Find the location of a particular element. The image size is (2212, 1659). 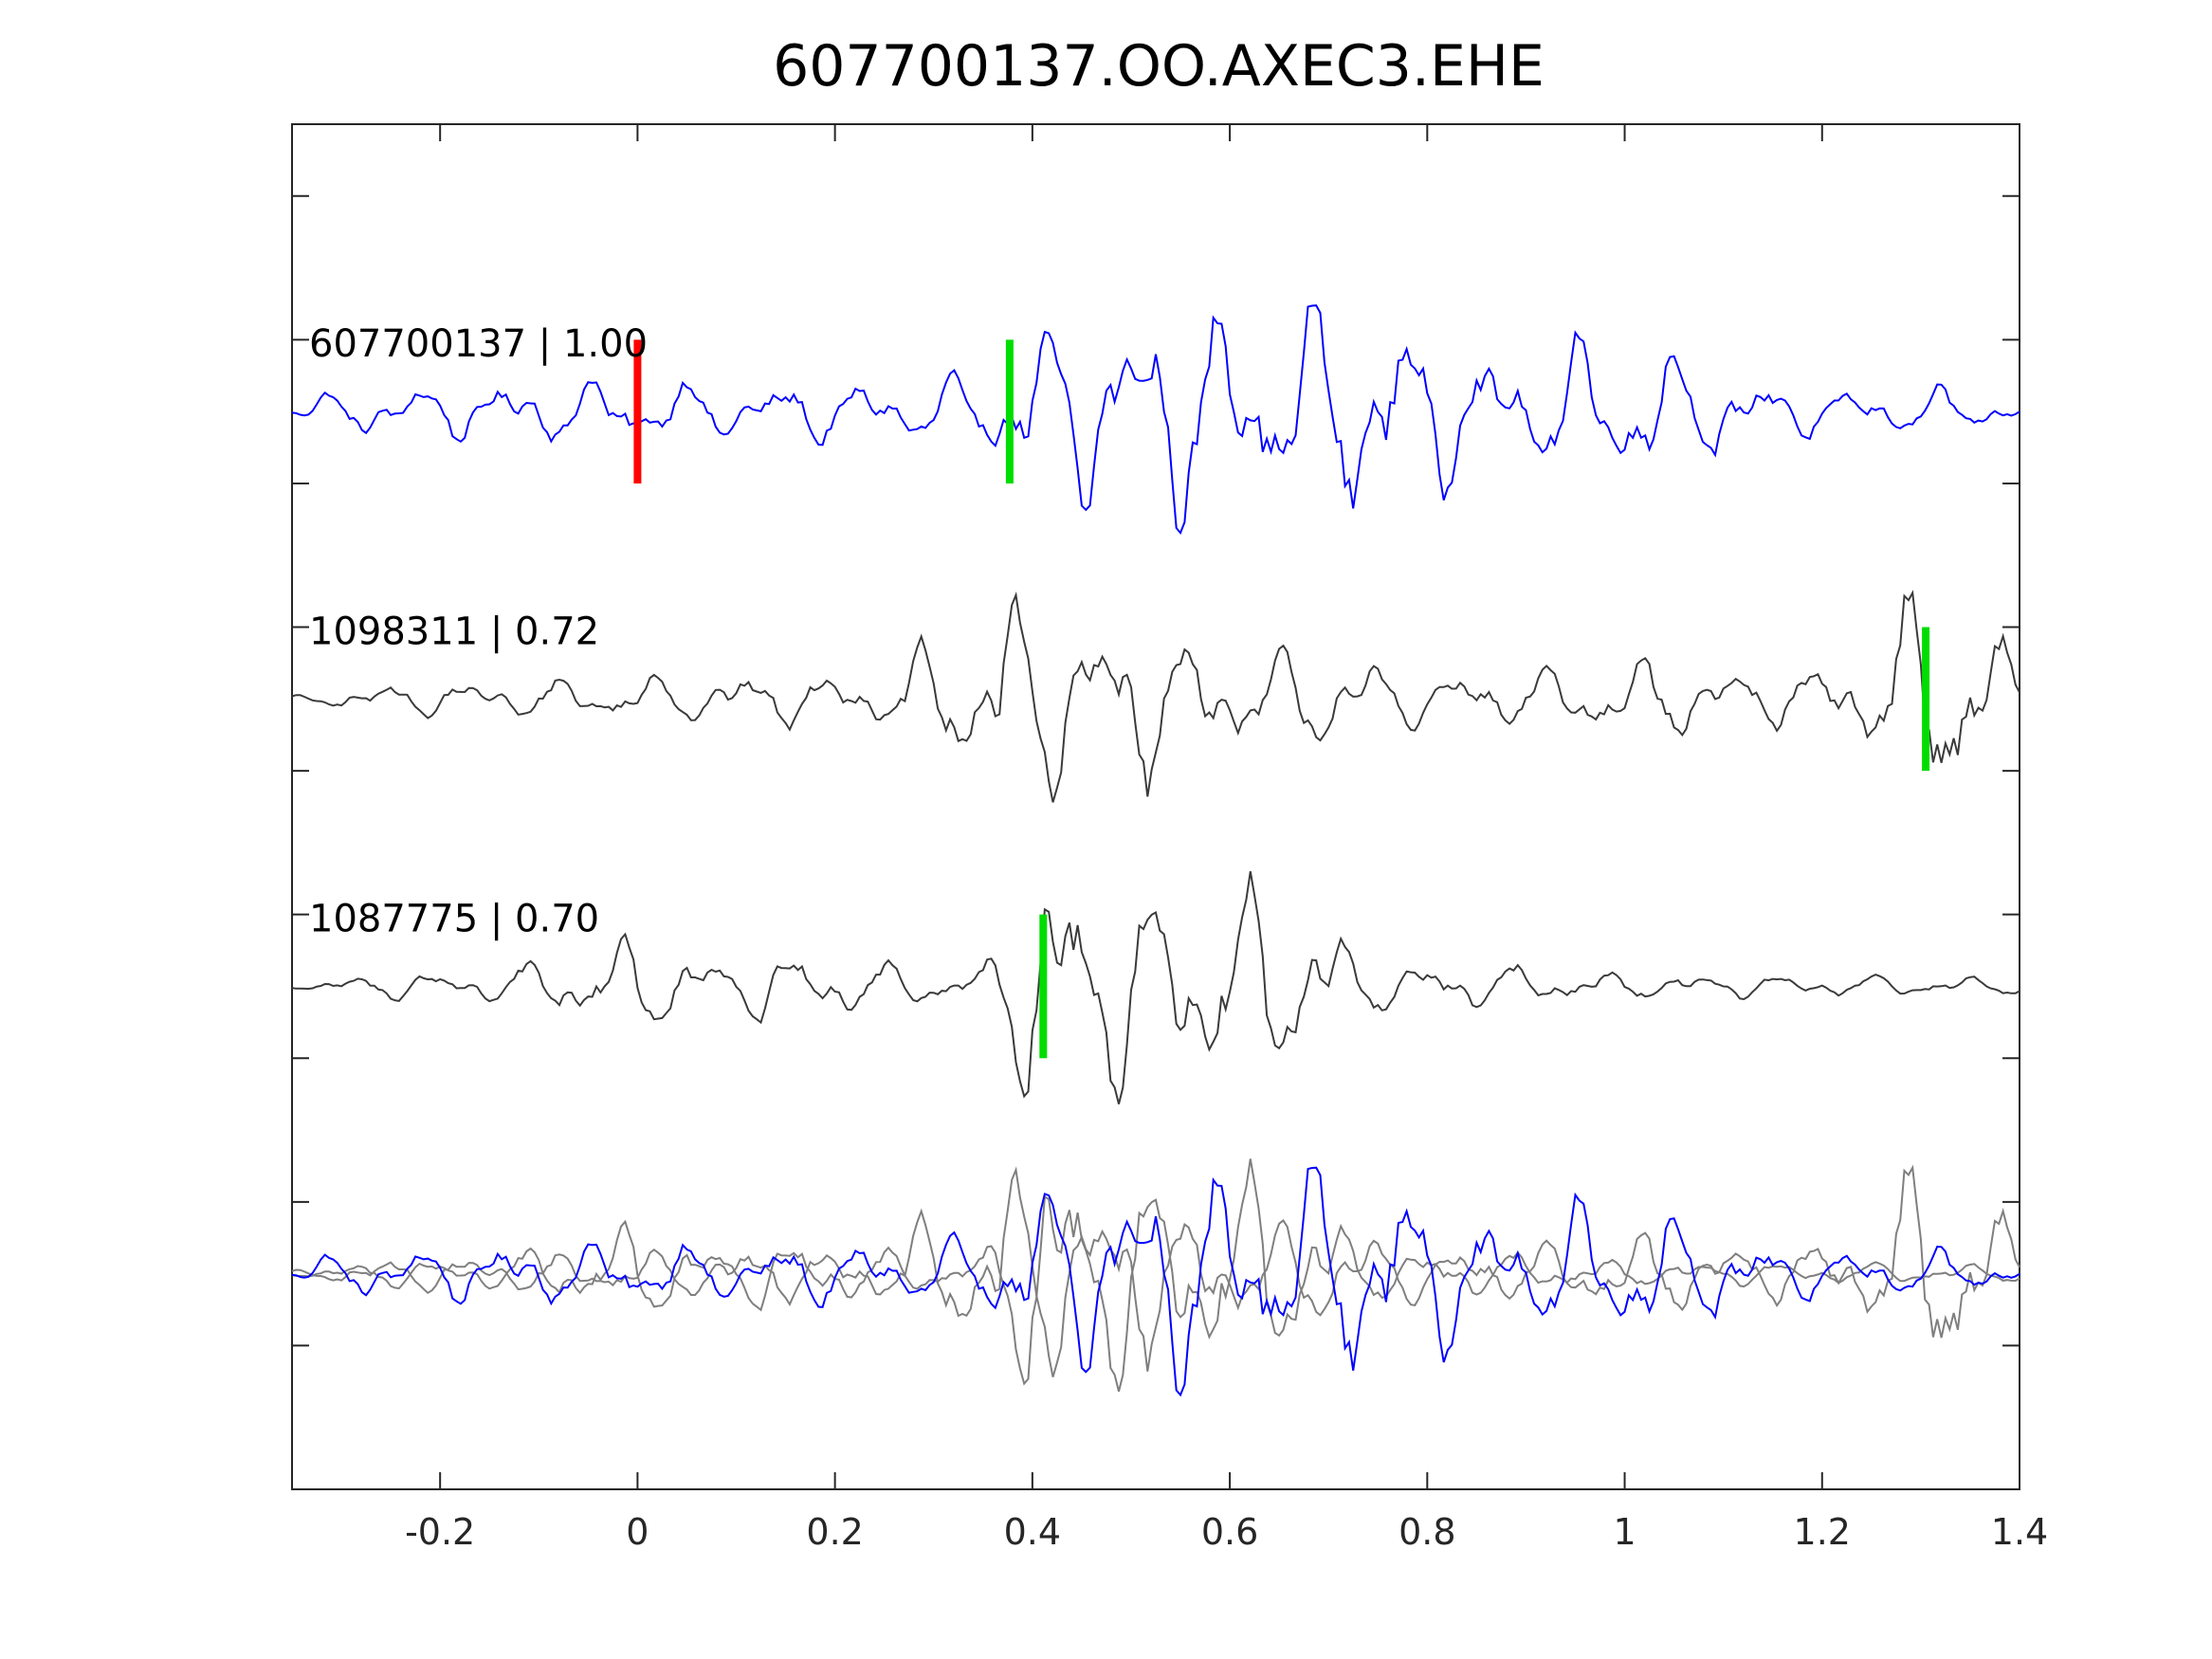

x-tick-label: 0 is located at coordinates (637, 1532).